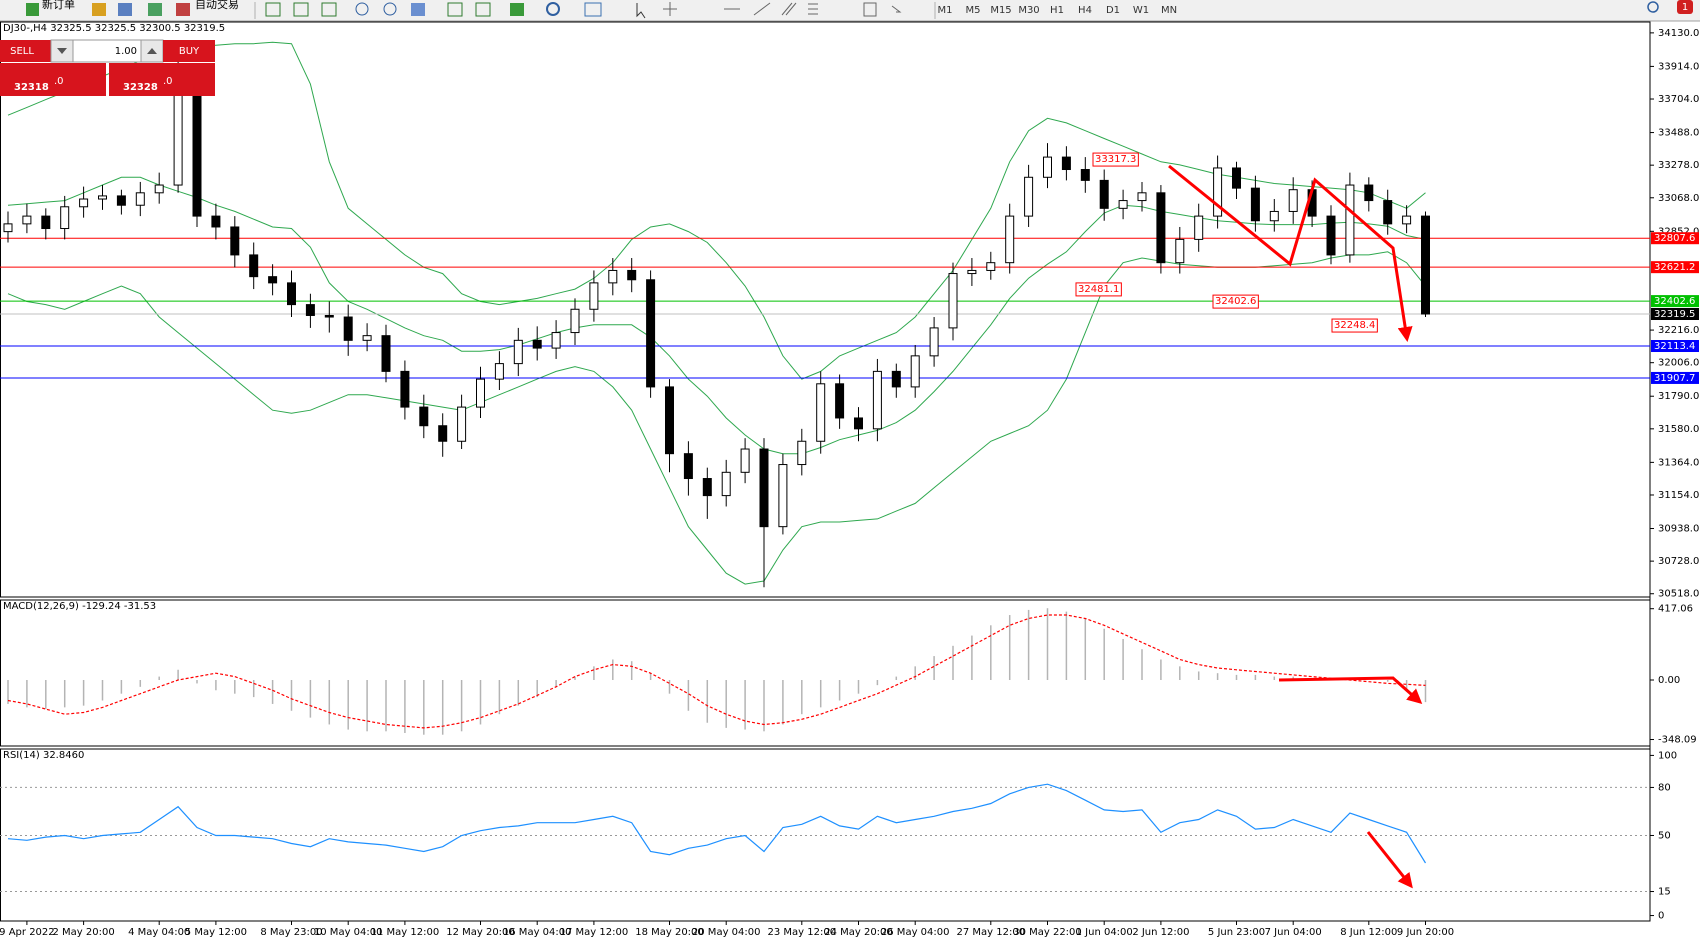 This screenshot has height=940, width=1700. What do you see at coordinates (32, 9) in the screenshot?
I see `new-order-icon` at bounding box center [32, 9].